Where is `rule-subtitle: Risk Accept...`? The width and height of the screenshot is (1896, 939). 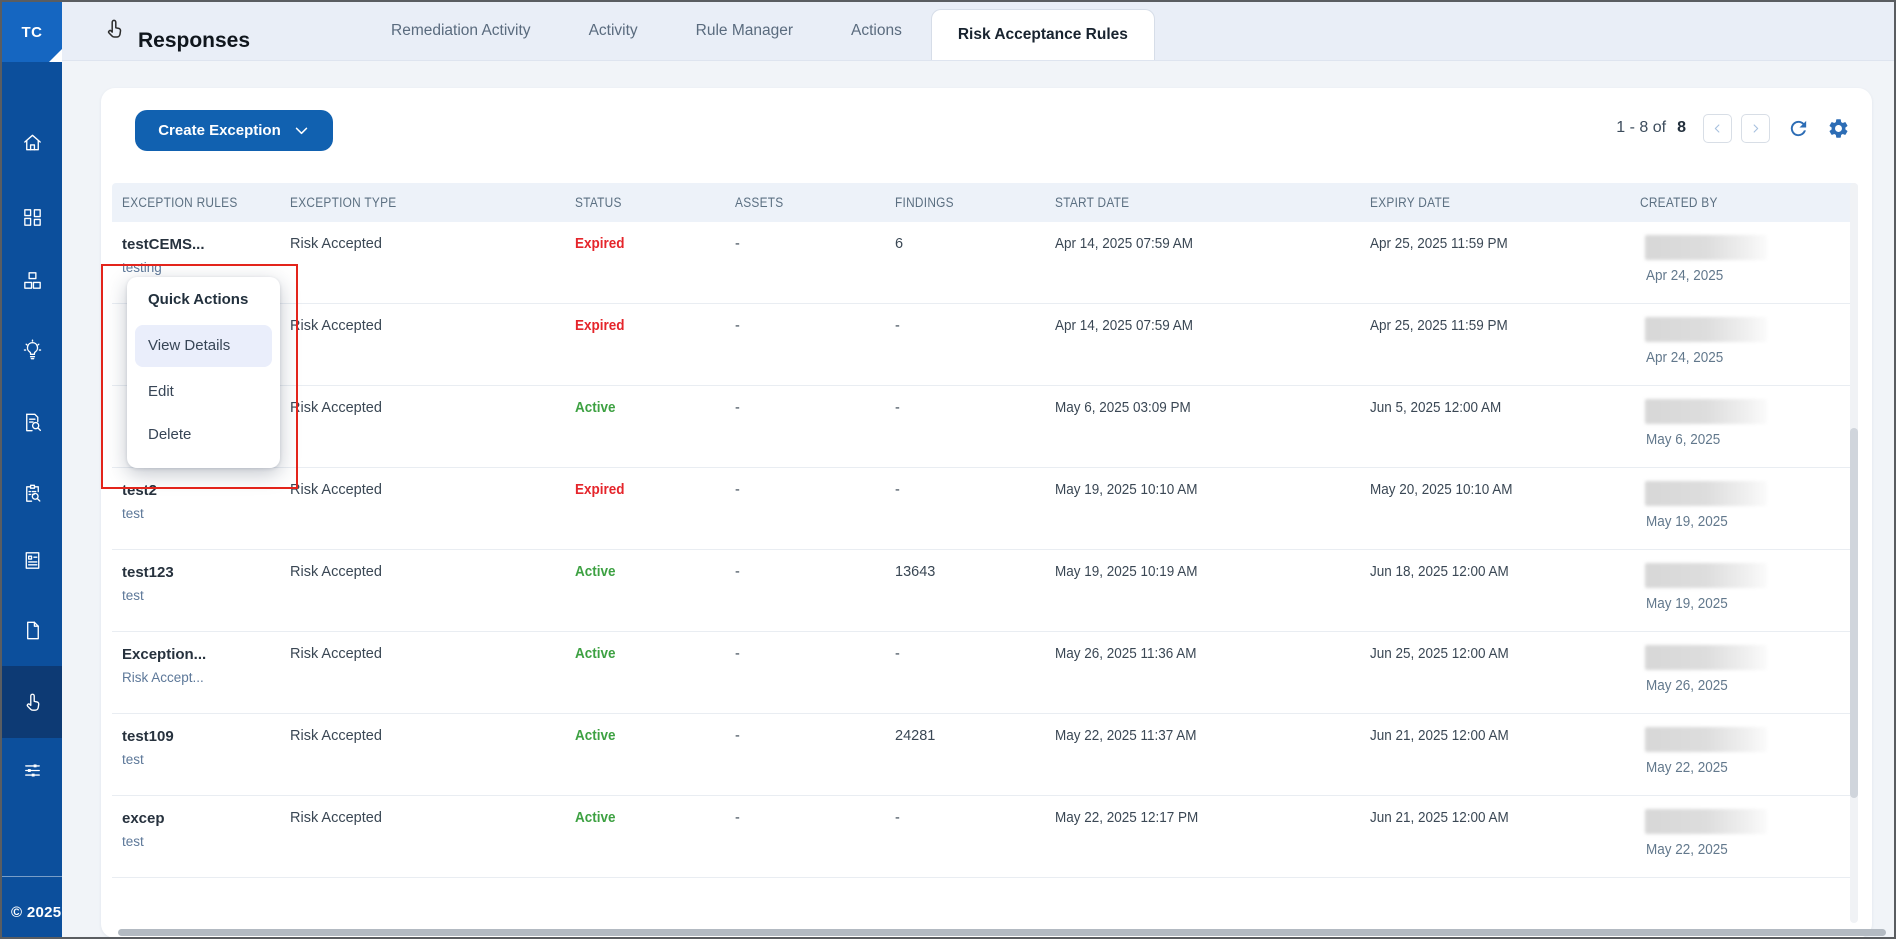
rule-subtitle: Risk Accept... is located at coordinates (163, 677).